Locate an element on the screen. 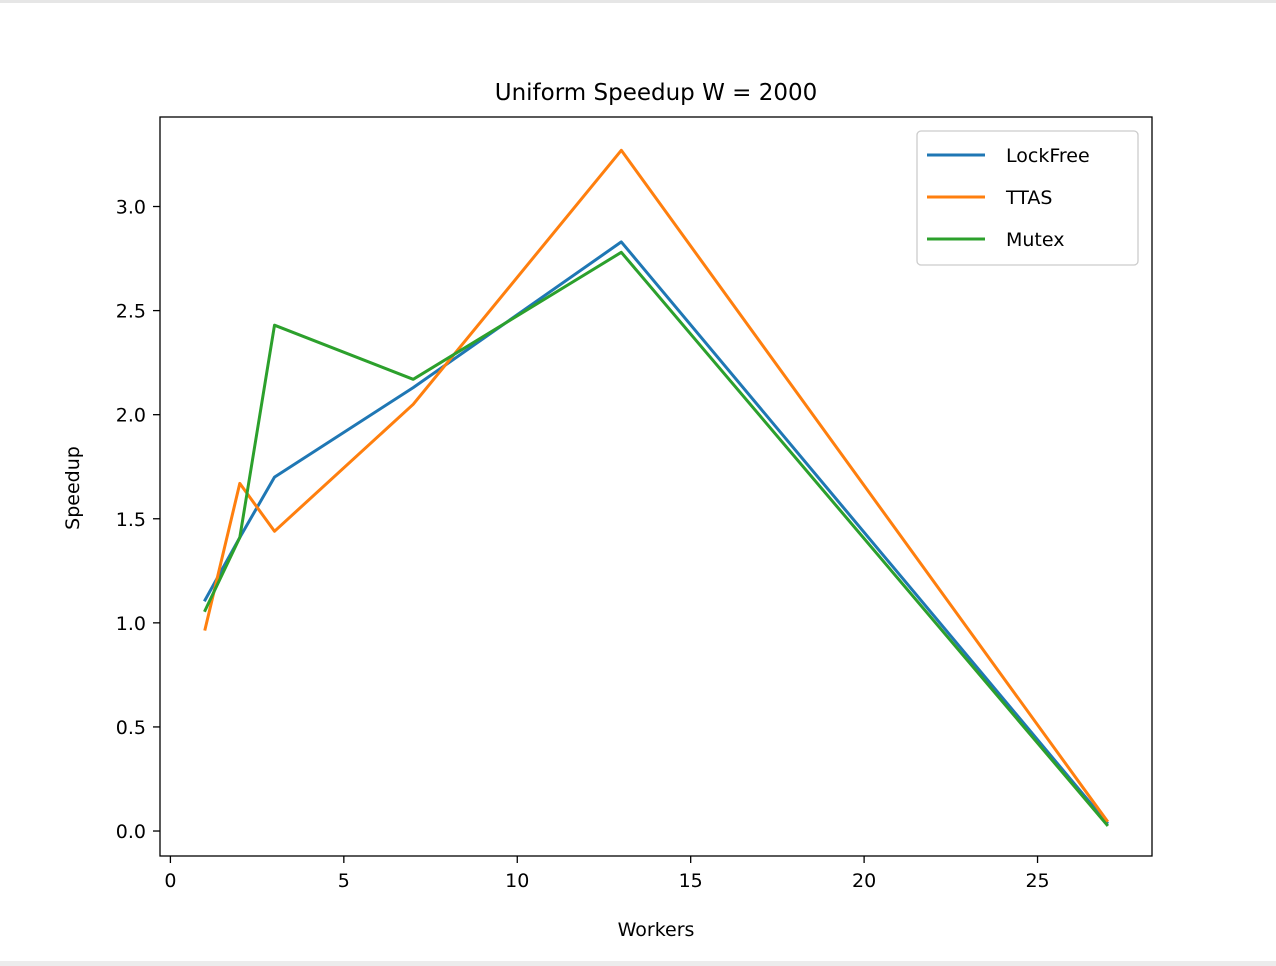 The height and width of the screenshot is (966, 1276). y-tick-label: 0.0 is located at coordinates (131, 832).